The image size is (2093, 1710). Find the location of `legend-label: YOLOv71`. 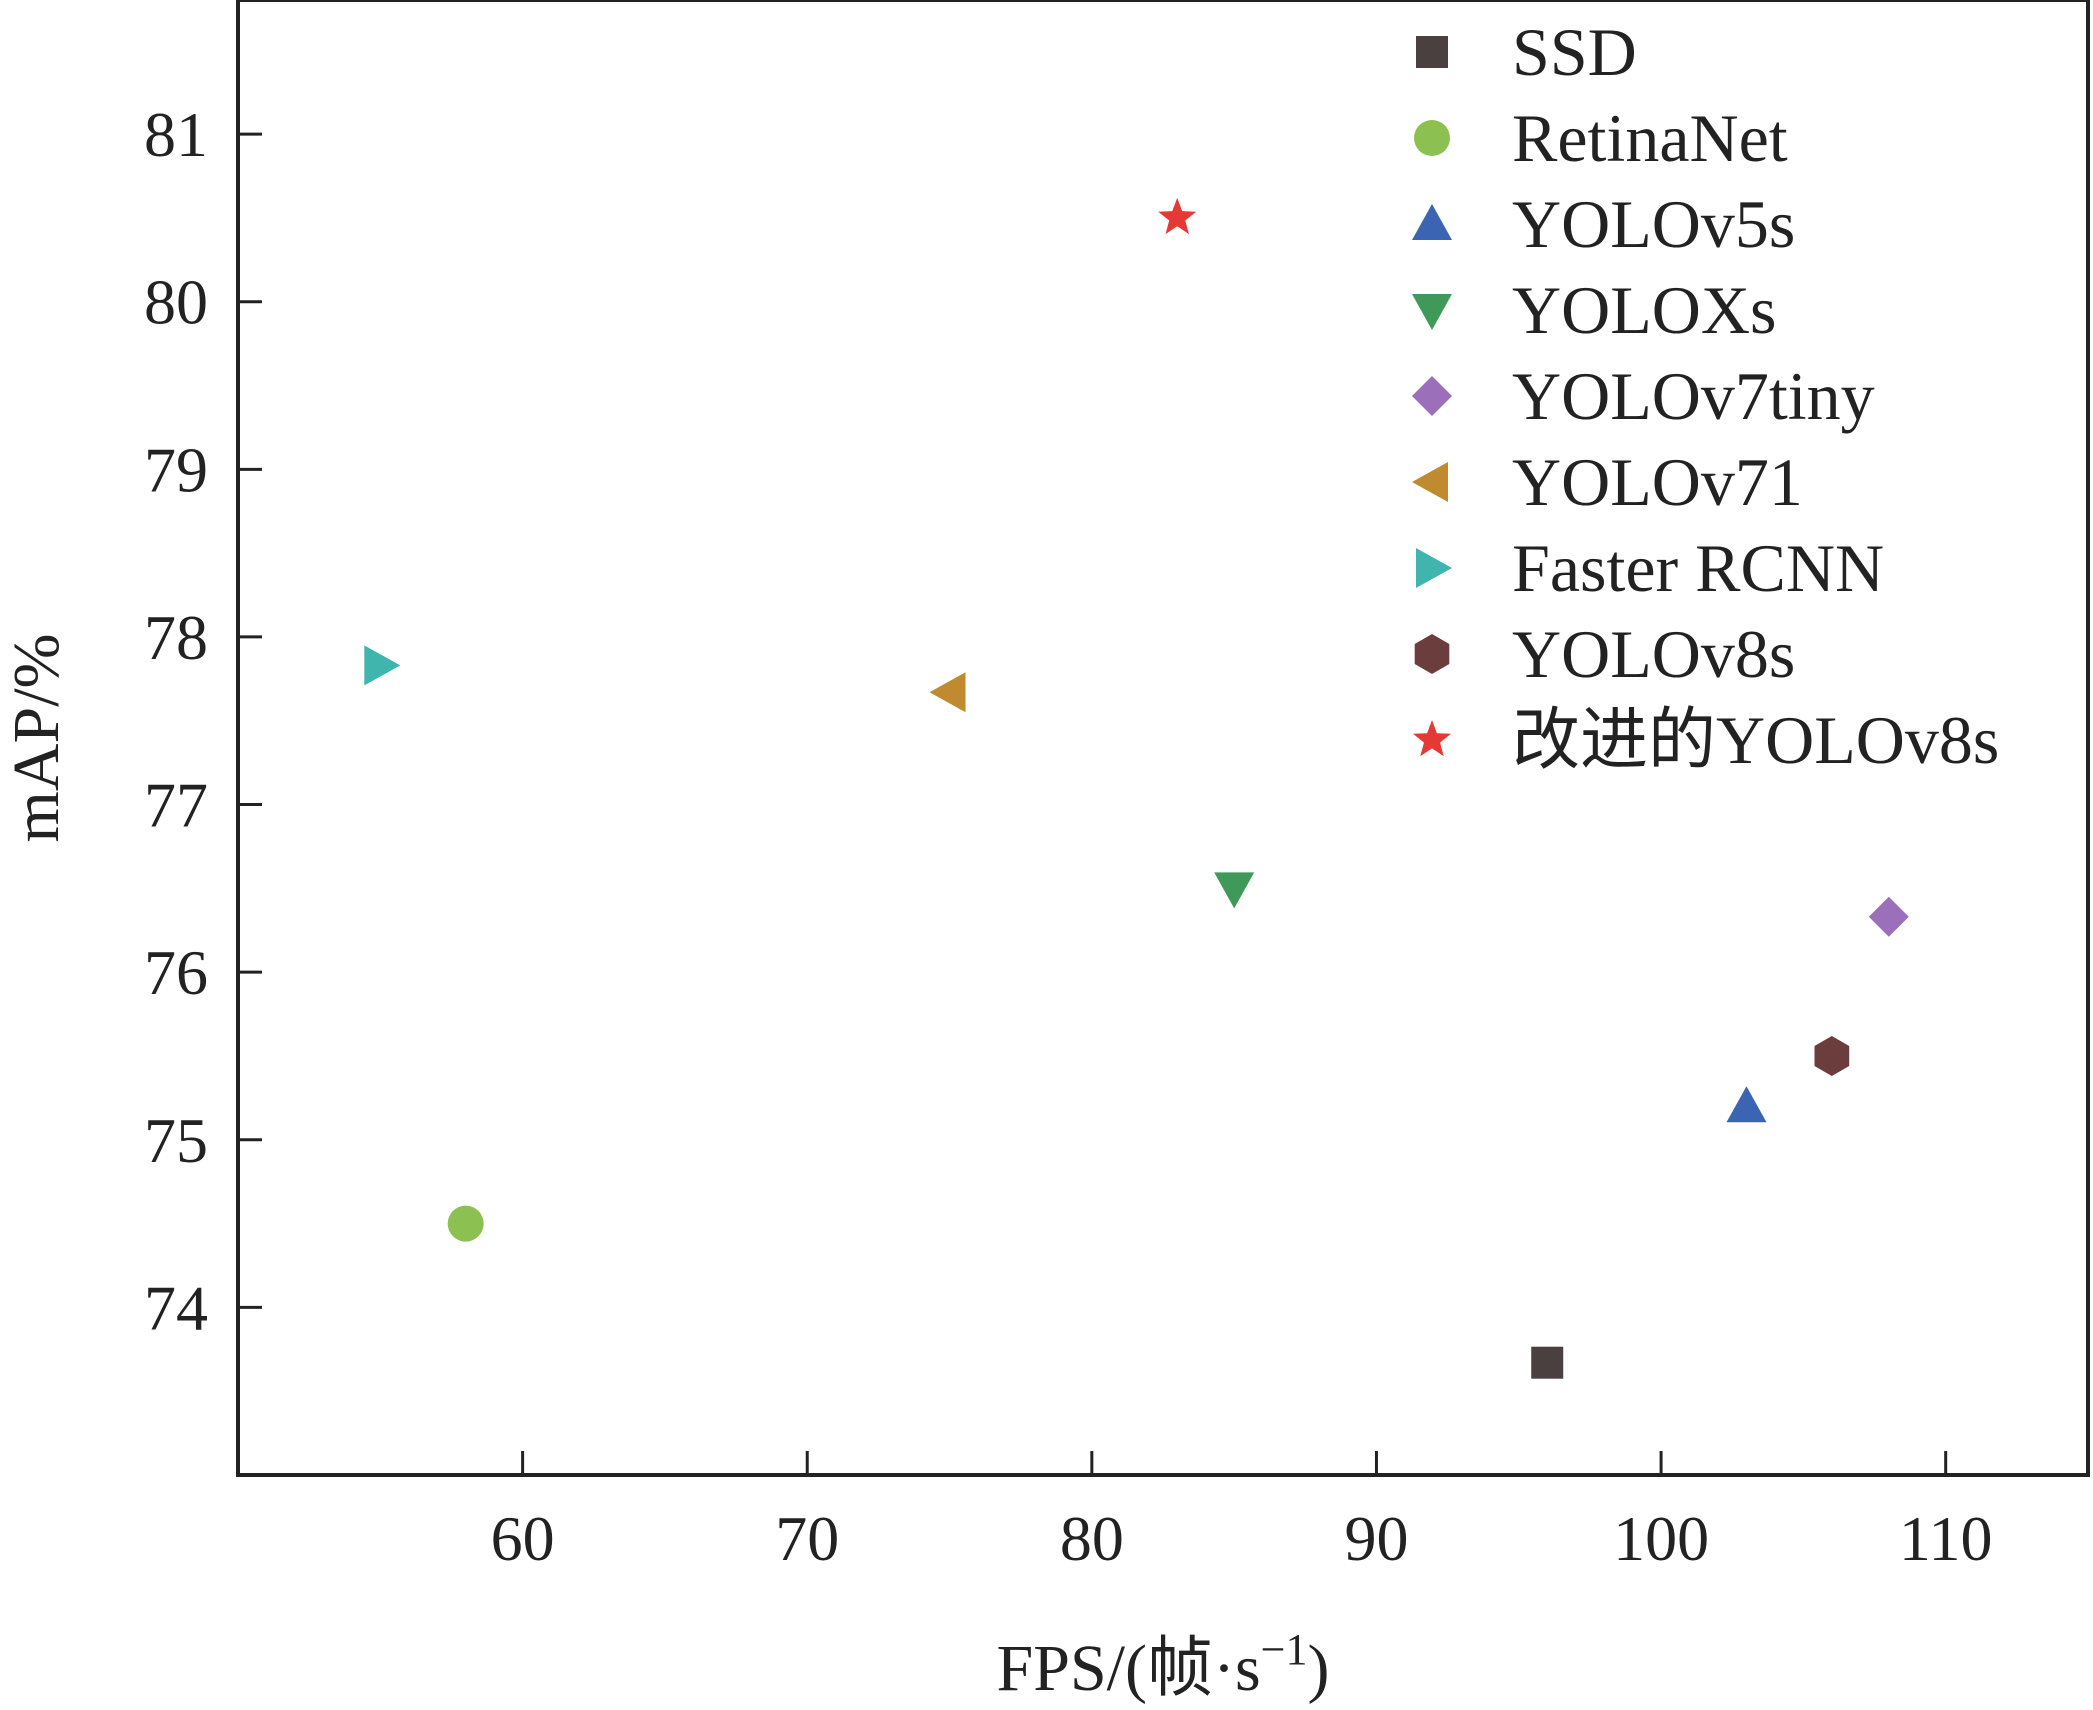

legend-label: YOLOv71 is located at coordinates (1657, 482).